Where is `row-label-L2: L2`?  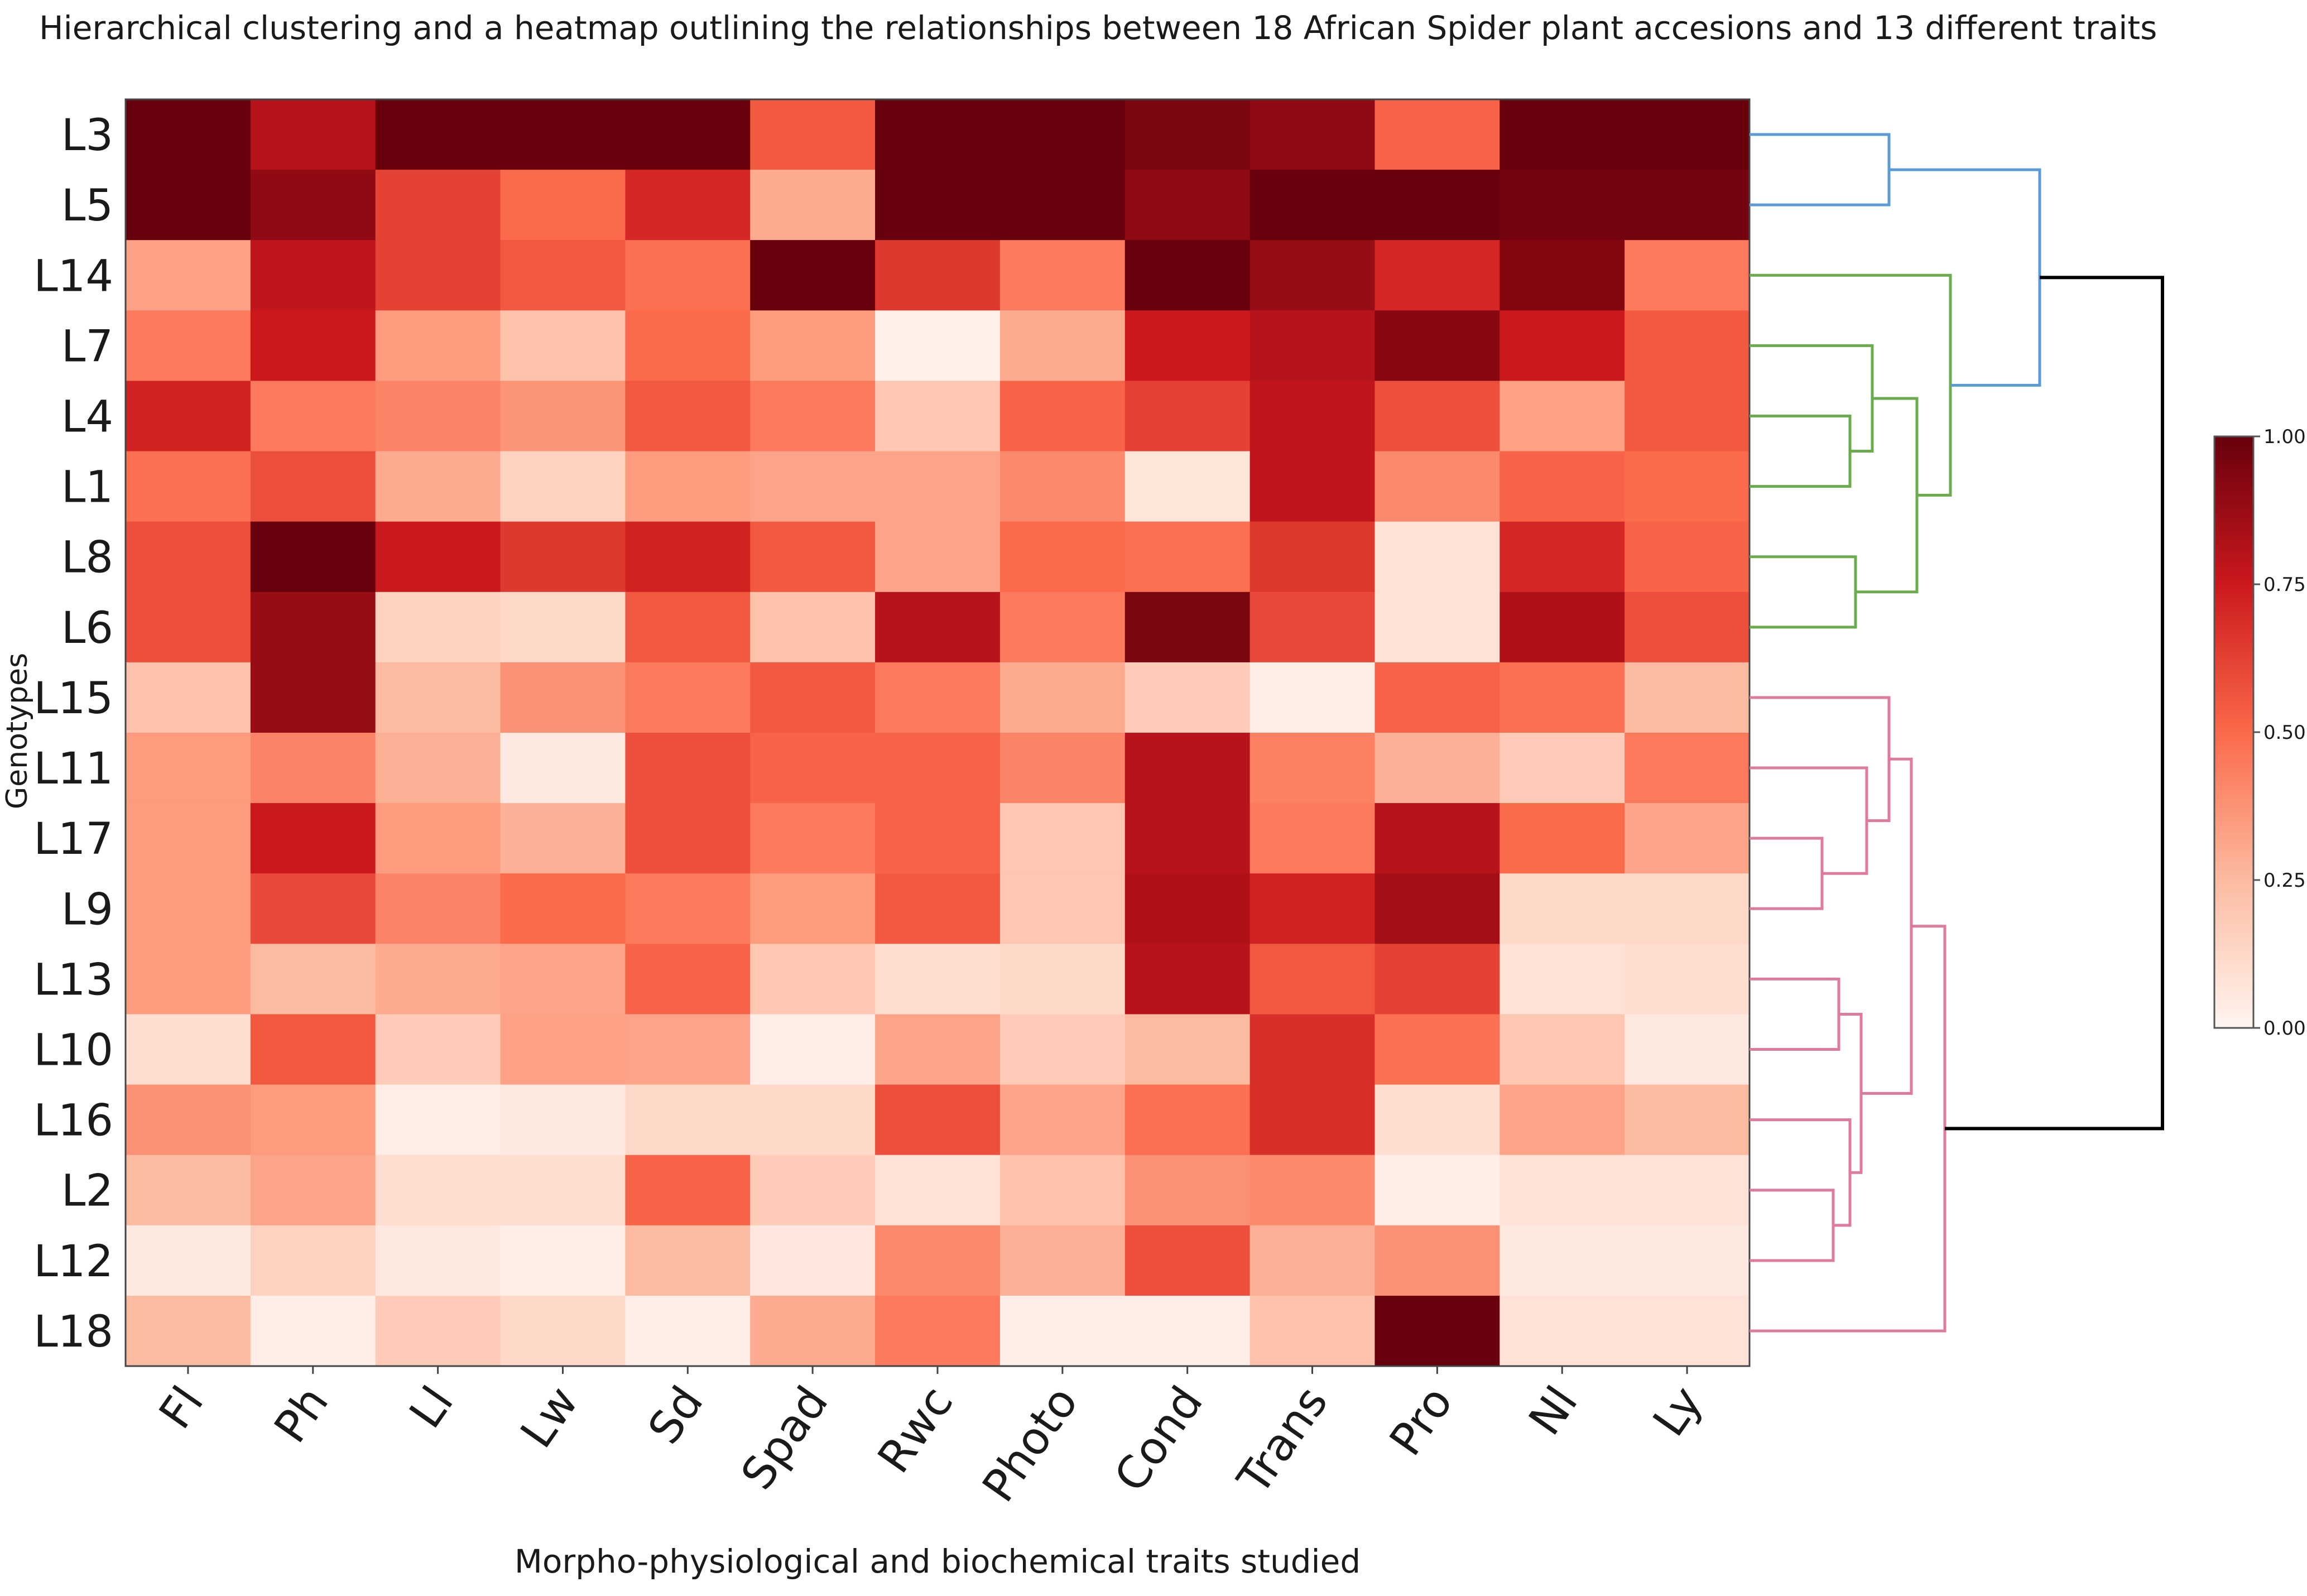
row-label-L2: L2 is located at coordinates (87, 1191).